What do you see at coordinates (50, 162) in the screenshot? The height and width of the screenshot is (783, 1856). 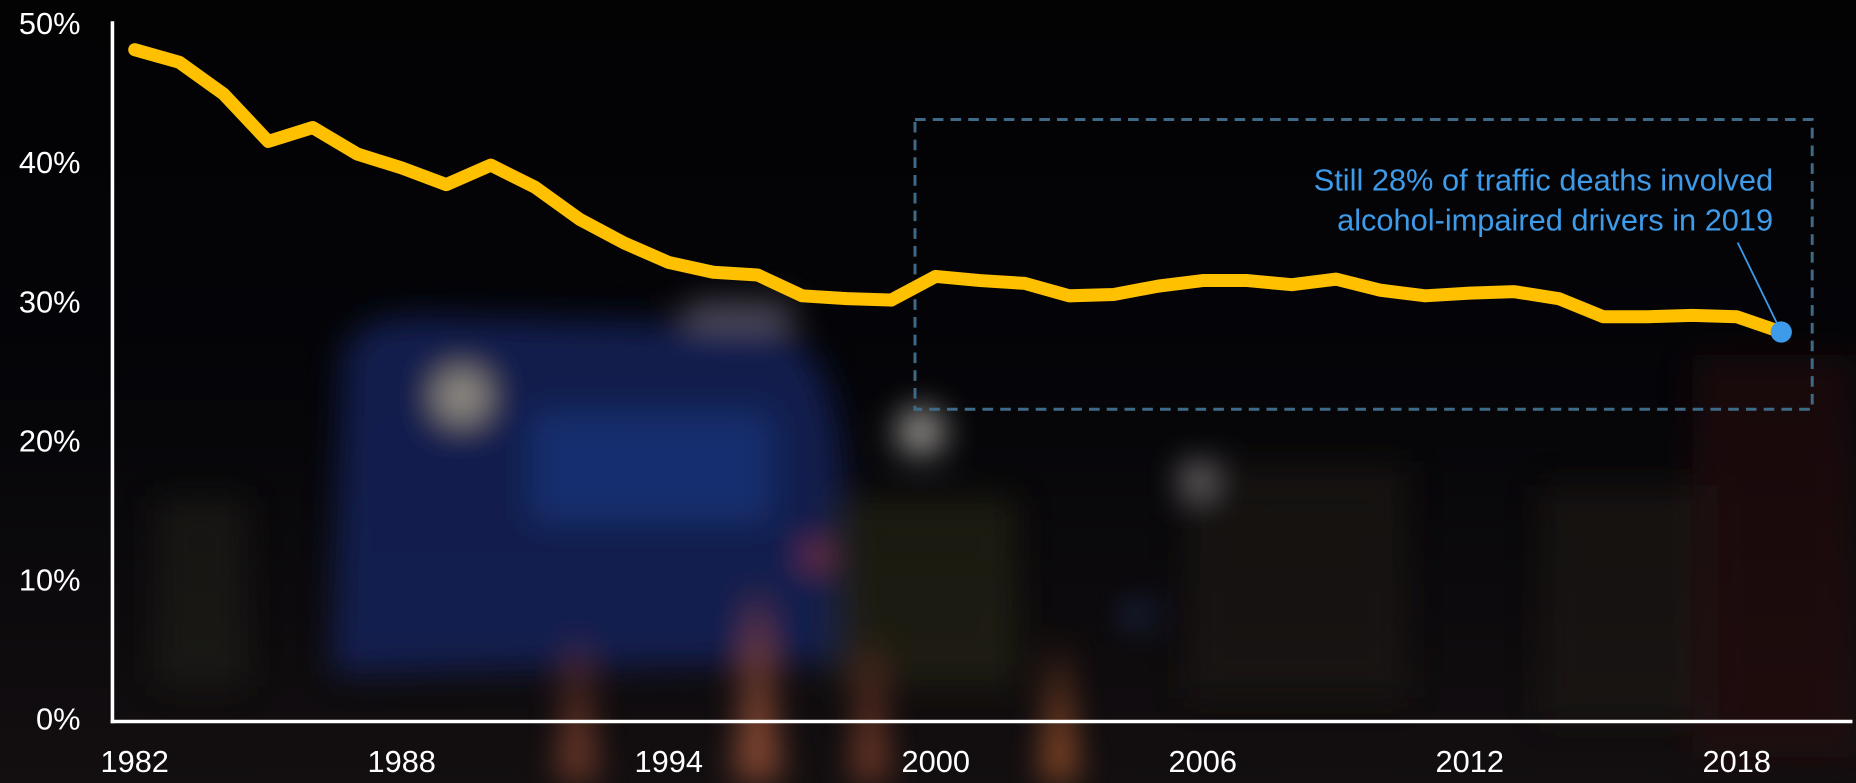 I see `y-tick-label: 40%` at bounding box center [50, 162].